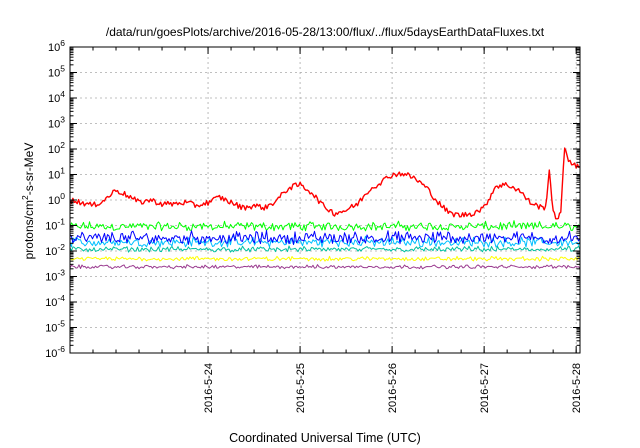 The image size is (640, 448). Describe the element at coordinates (56, 199) in the screenshot. I see `y-tick-label: 10⁰` at that location.